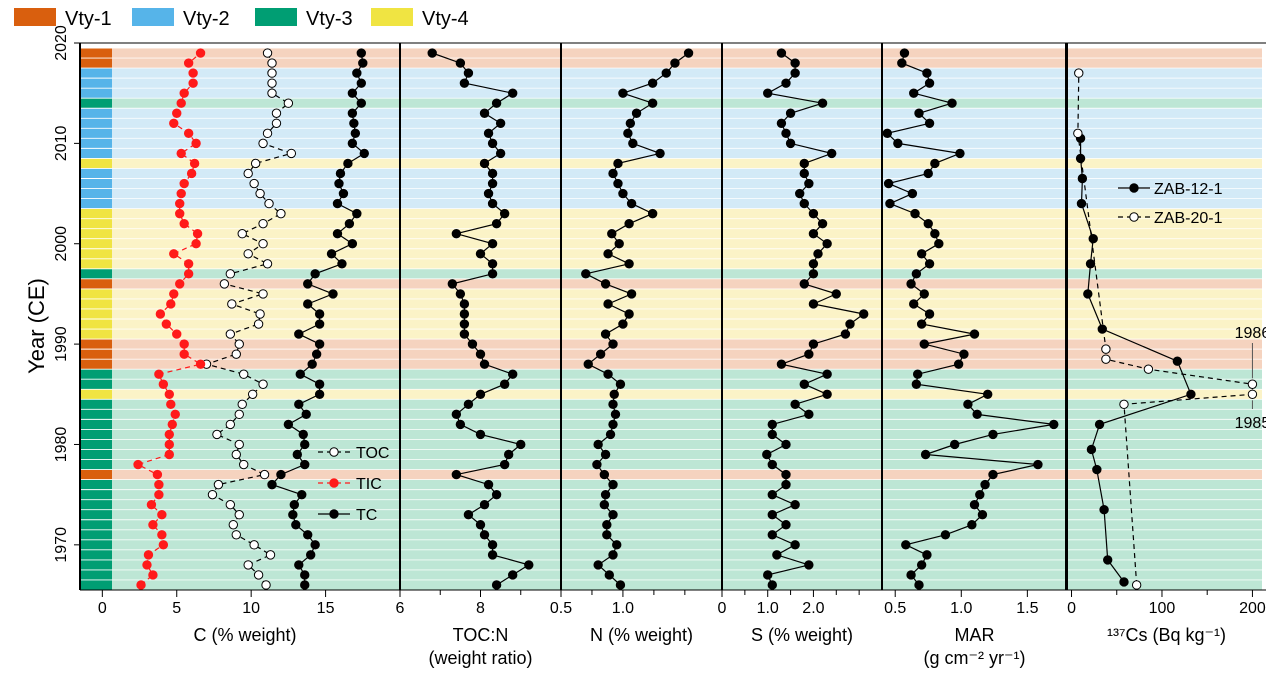 This screenshot has width=1266, height=678. What do you see at coordinates (1188, 189) in the screenshot?
I see `legend-label-zab-12-1: ZAB-12-1` at bounding box center [1188, 189].